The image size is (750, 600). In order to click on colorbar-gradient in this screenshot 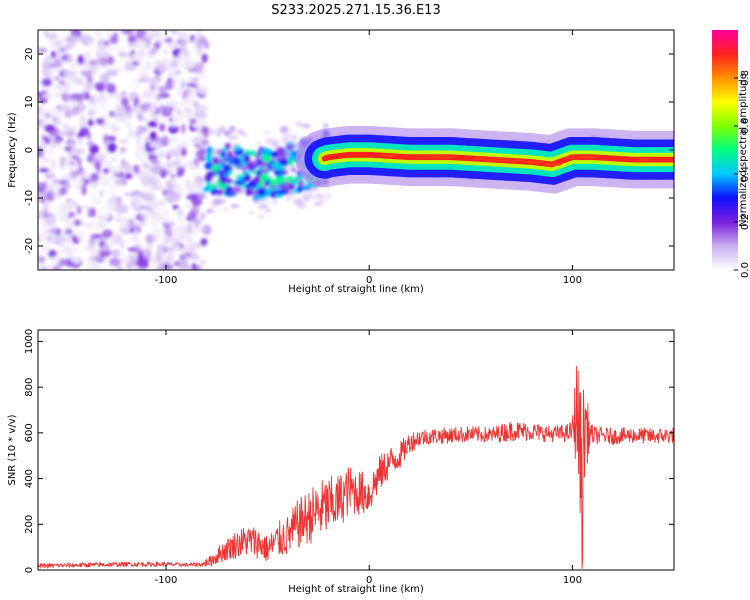, I will do `click(725, 150)`.